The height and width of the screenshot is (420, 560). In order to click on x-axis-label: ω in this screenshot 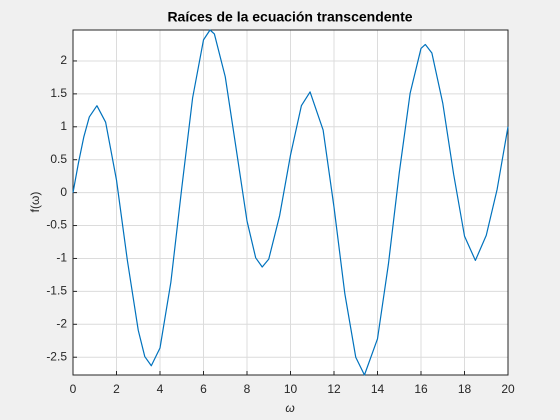, I will do `click(289, 408)`.